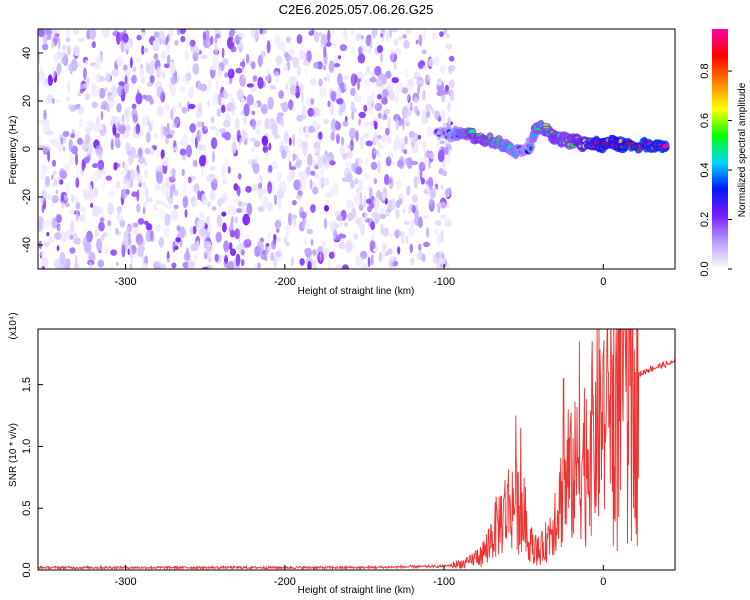 The image size is (750, 600). What do you see at coordinates (360, 276) in the screenshot?
I see `spectrogram-x-axis: -300 -200 -100 0` at bounding box center [360, 276].